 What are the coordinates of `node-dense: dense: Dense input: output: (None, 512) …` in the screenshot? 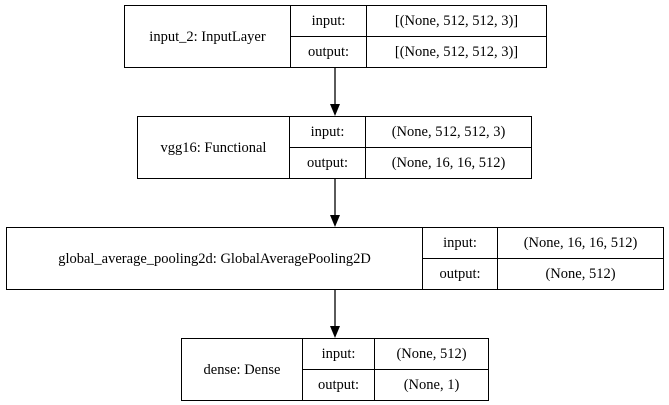 It's located at (335, 369).